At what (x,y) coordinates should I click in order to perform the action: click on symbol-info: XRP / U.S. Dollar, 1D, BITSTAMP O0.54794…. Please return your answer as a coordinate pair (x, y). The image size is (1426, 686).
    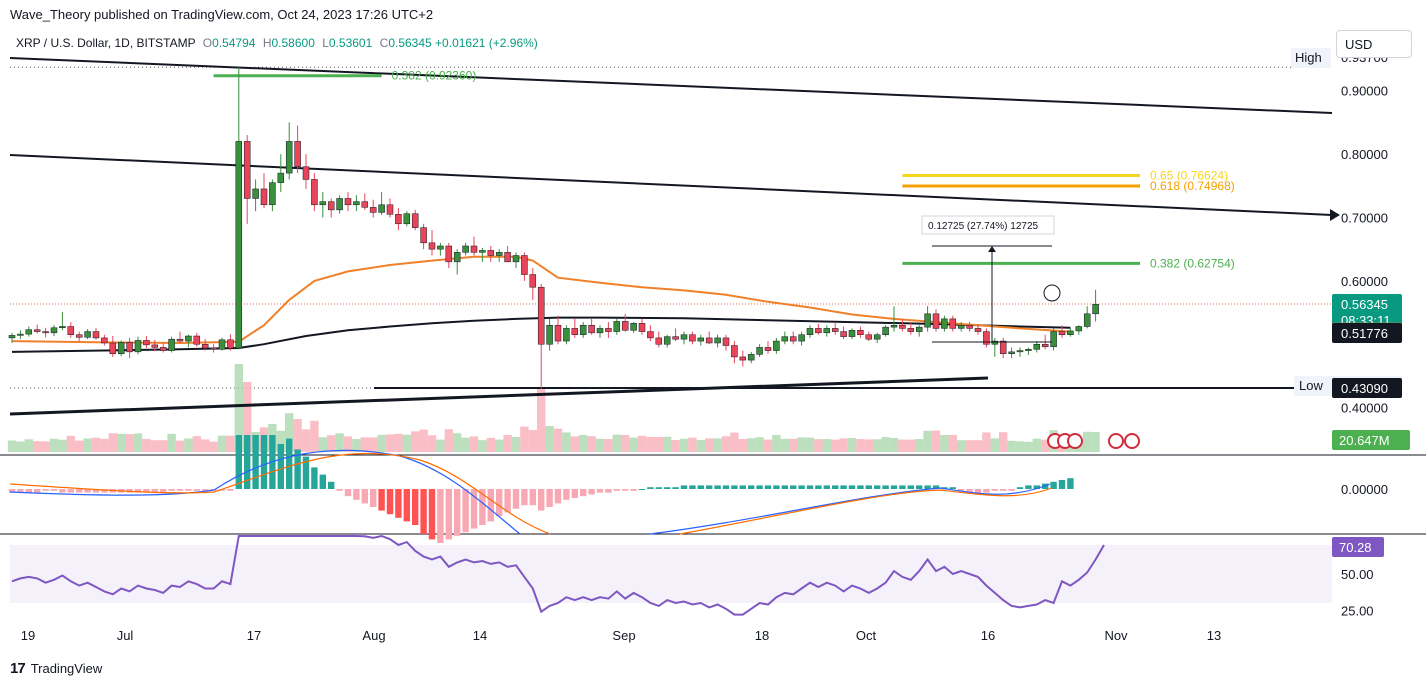
    Looking at the image, I should click on (277, 43).